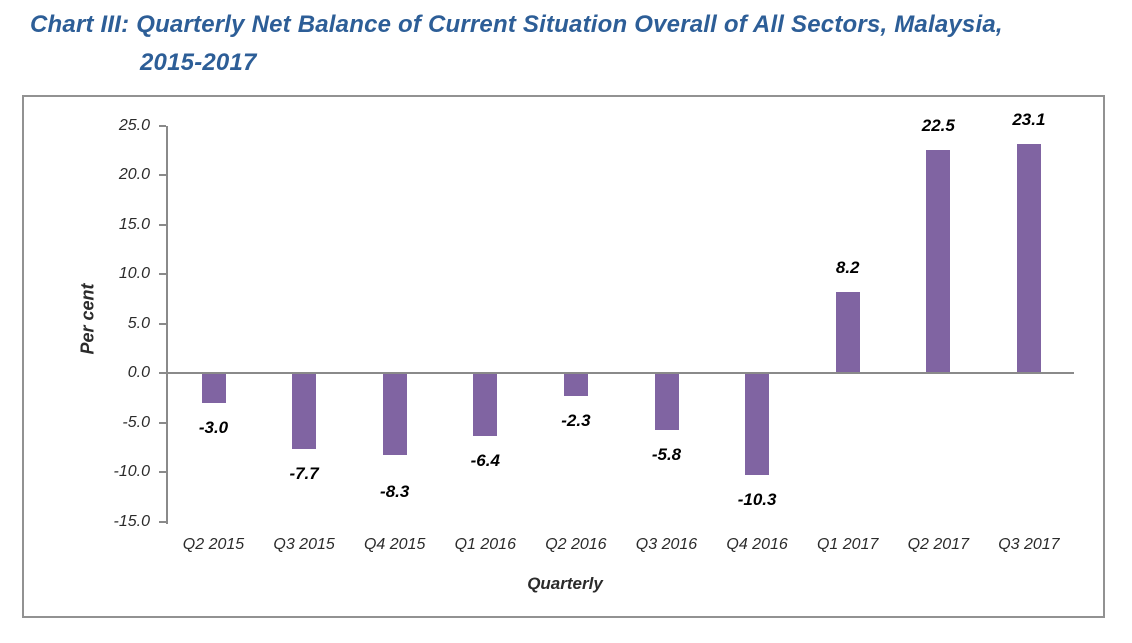 This screenshot has height=643, width=1132. Describe the element at coordinates (213, 544) in the screenshot. I see `x-tick-label: Q2 2015` at that location.